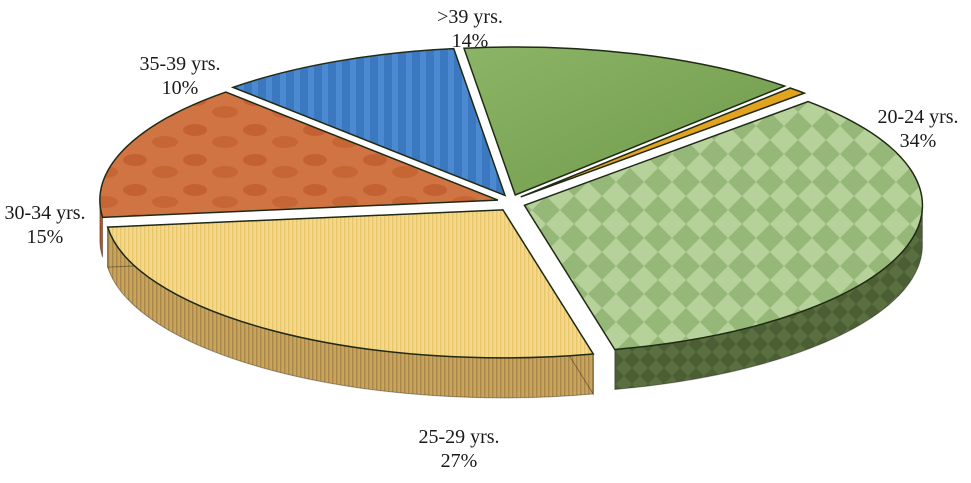  Describe the element at coordinates (470, 41) in the screenshot. I see `label-percent-39-yrs: 14%` at that location.